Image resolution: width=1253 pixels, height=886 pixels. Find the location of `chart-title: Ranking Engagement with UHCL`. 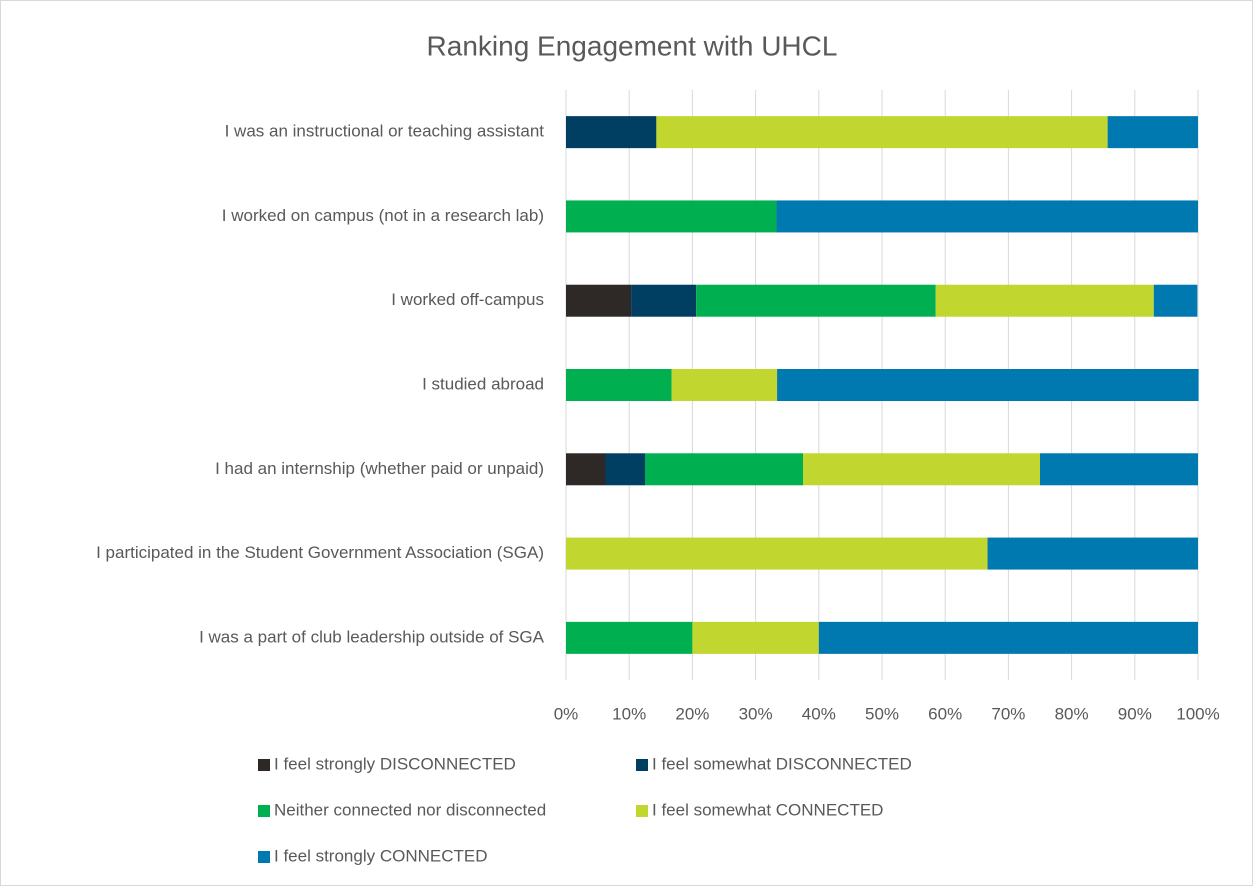

chart-title: Ranking Engagement with UHCL is located at coordinates (632, 45).